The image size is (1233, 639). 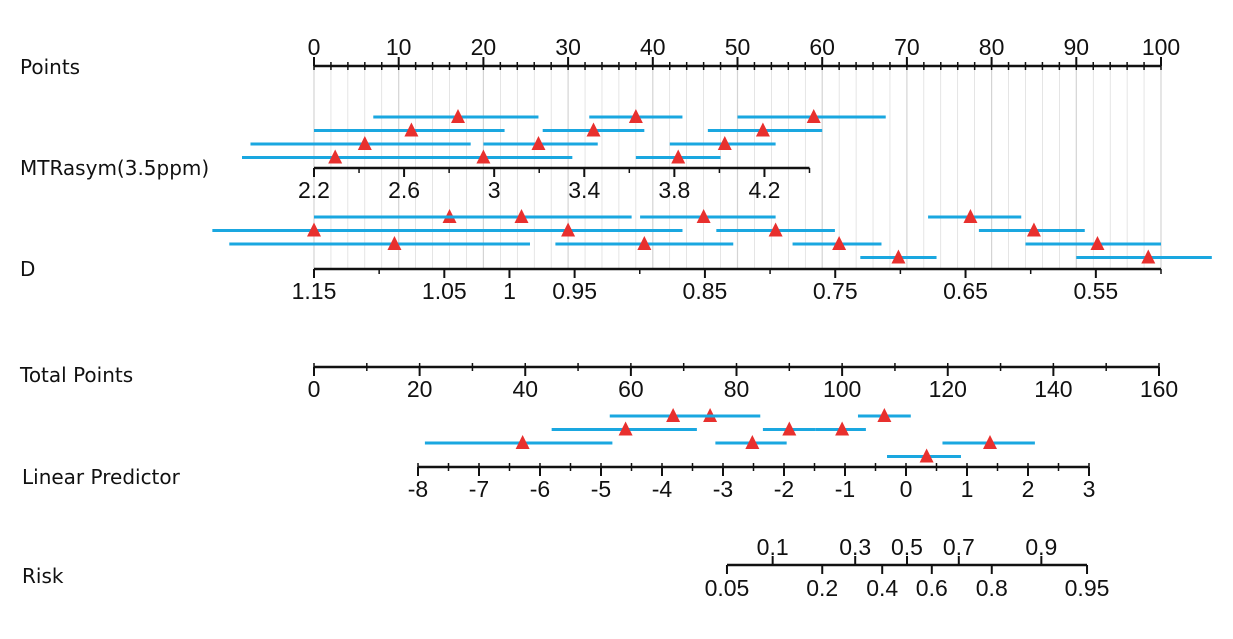 I want to click on points-tick-label: 40, so click(x=653, y=47).